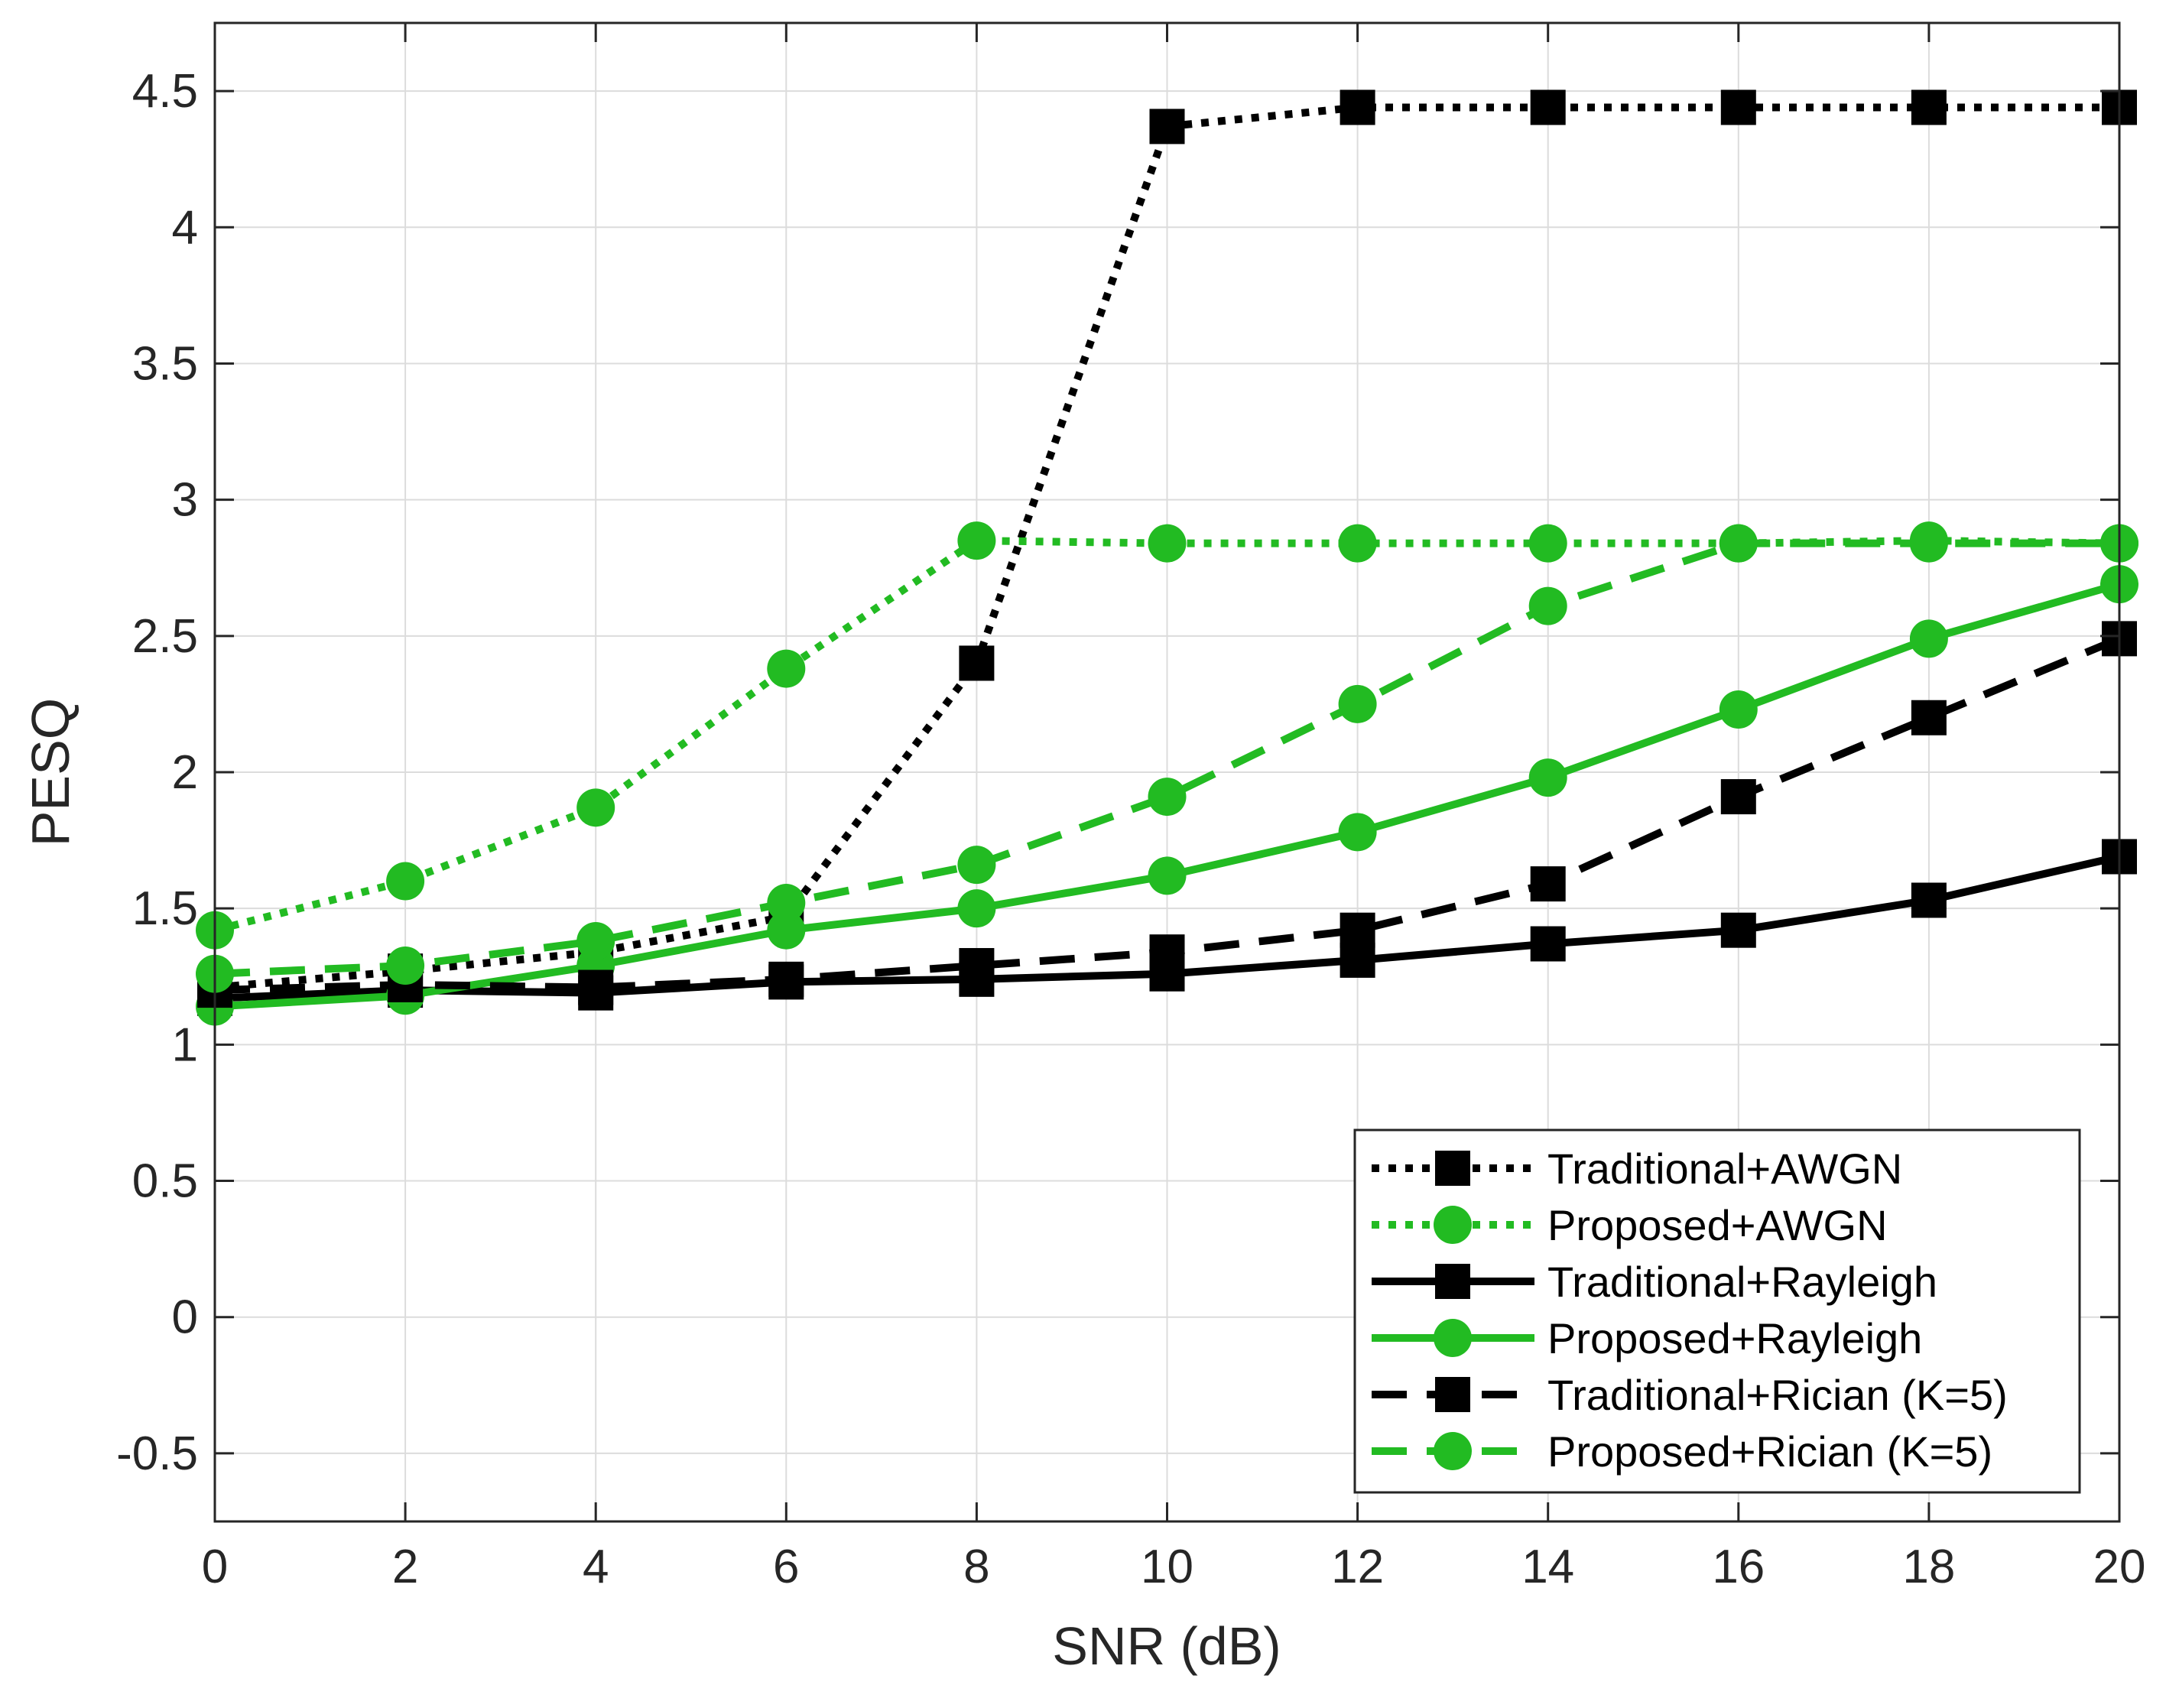 Image resolution: width=2166 pixels, height=1708 pixels. Describe the element at coordinates (1928, 1567) in the screenshot. I see `x-tick-label: 18` at that location.